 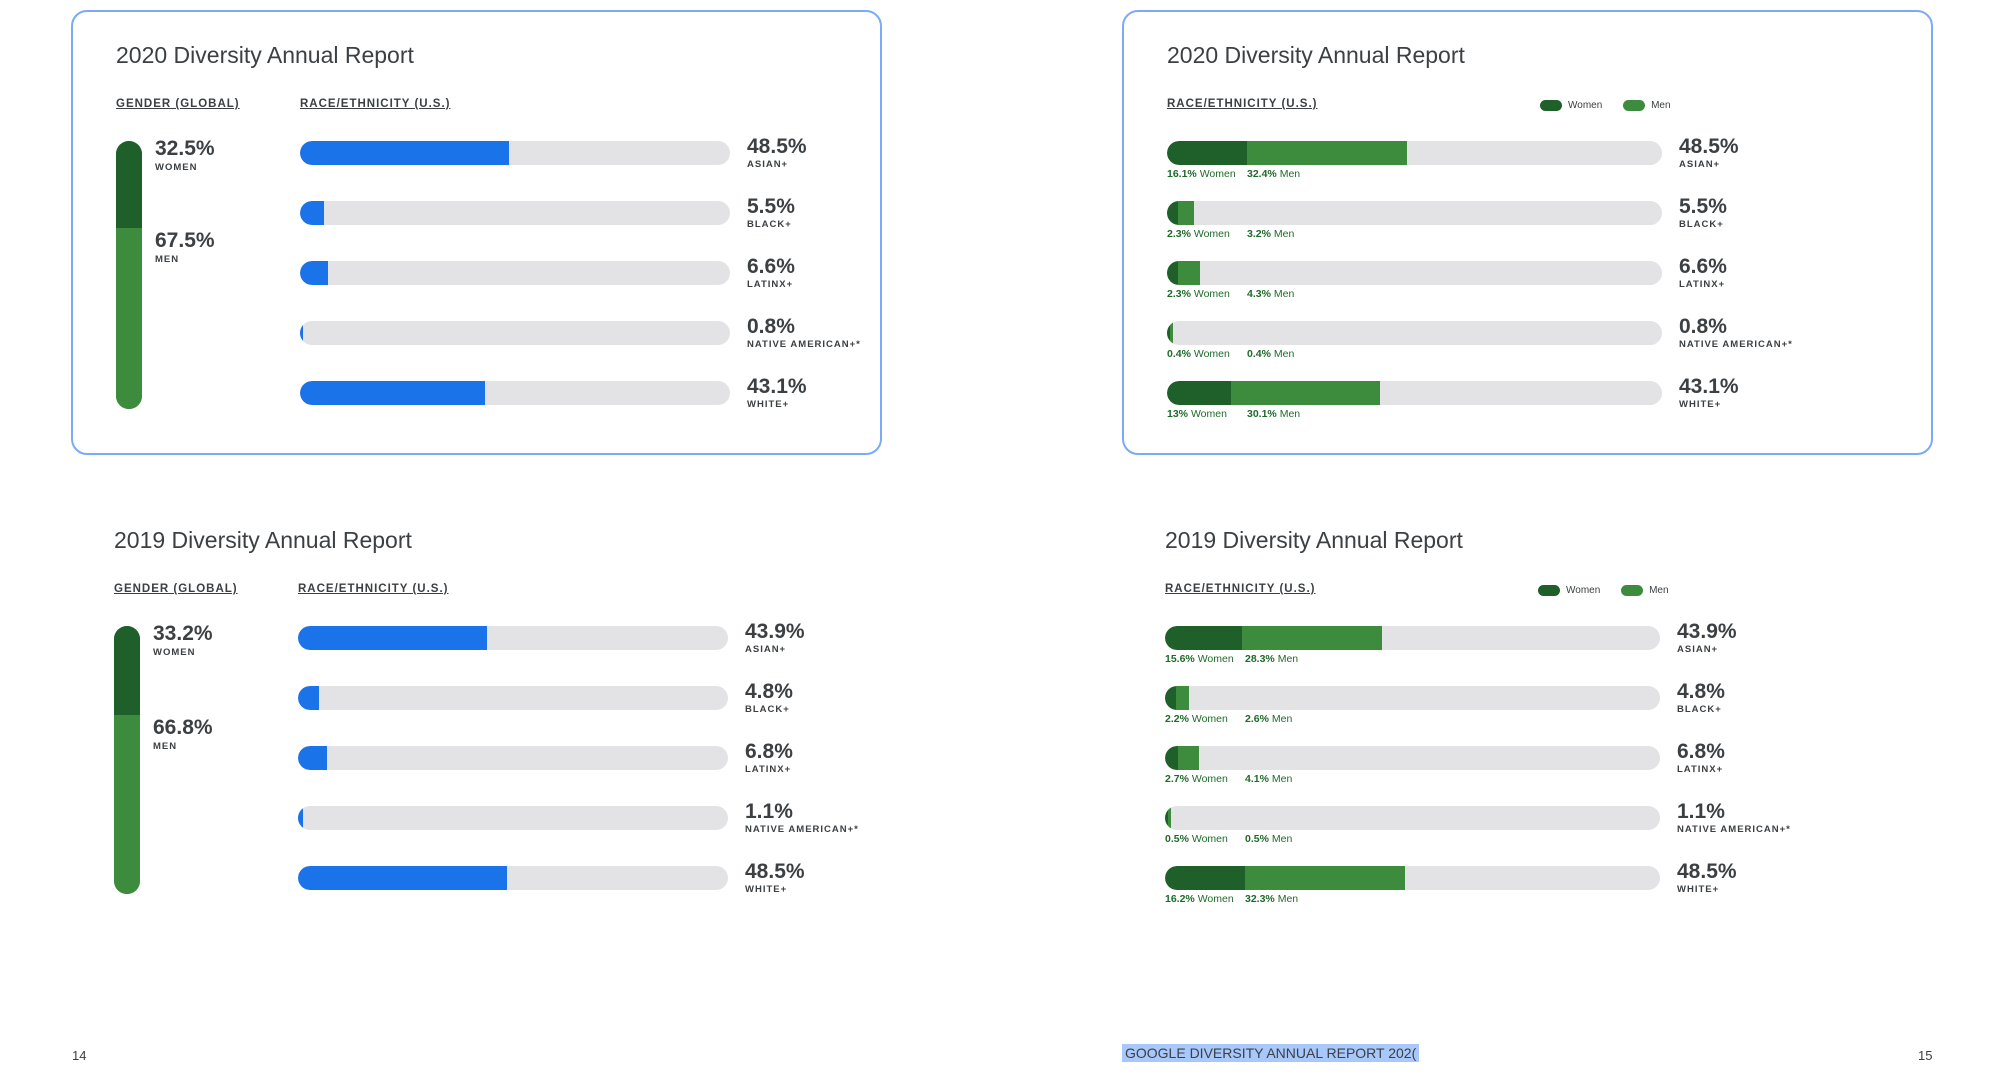 I want to click on bar-men-value: 28.3%, so click(x=1260, y=659).